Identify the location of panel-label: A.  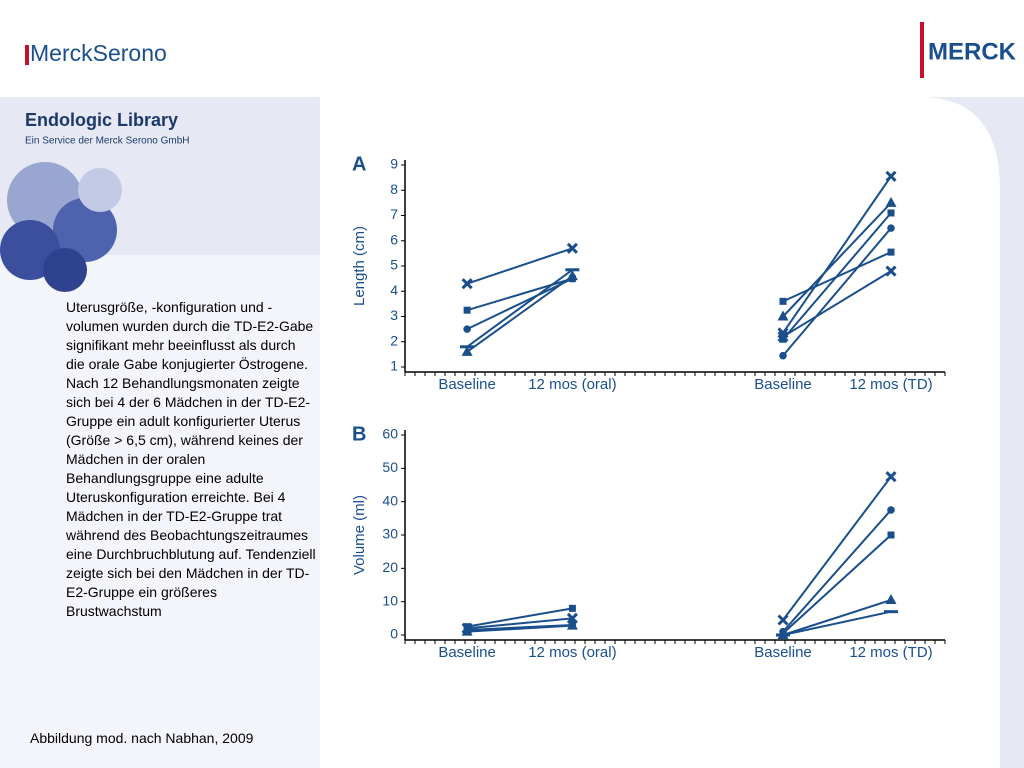
(359, 164).